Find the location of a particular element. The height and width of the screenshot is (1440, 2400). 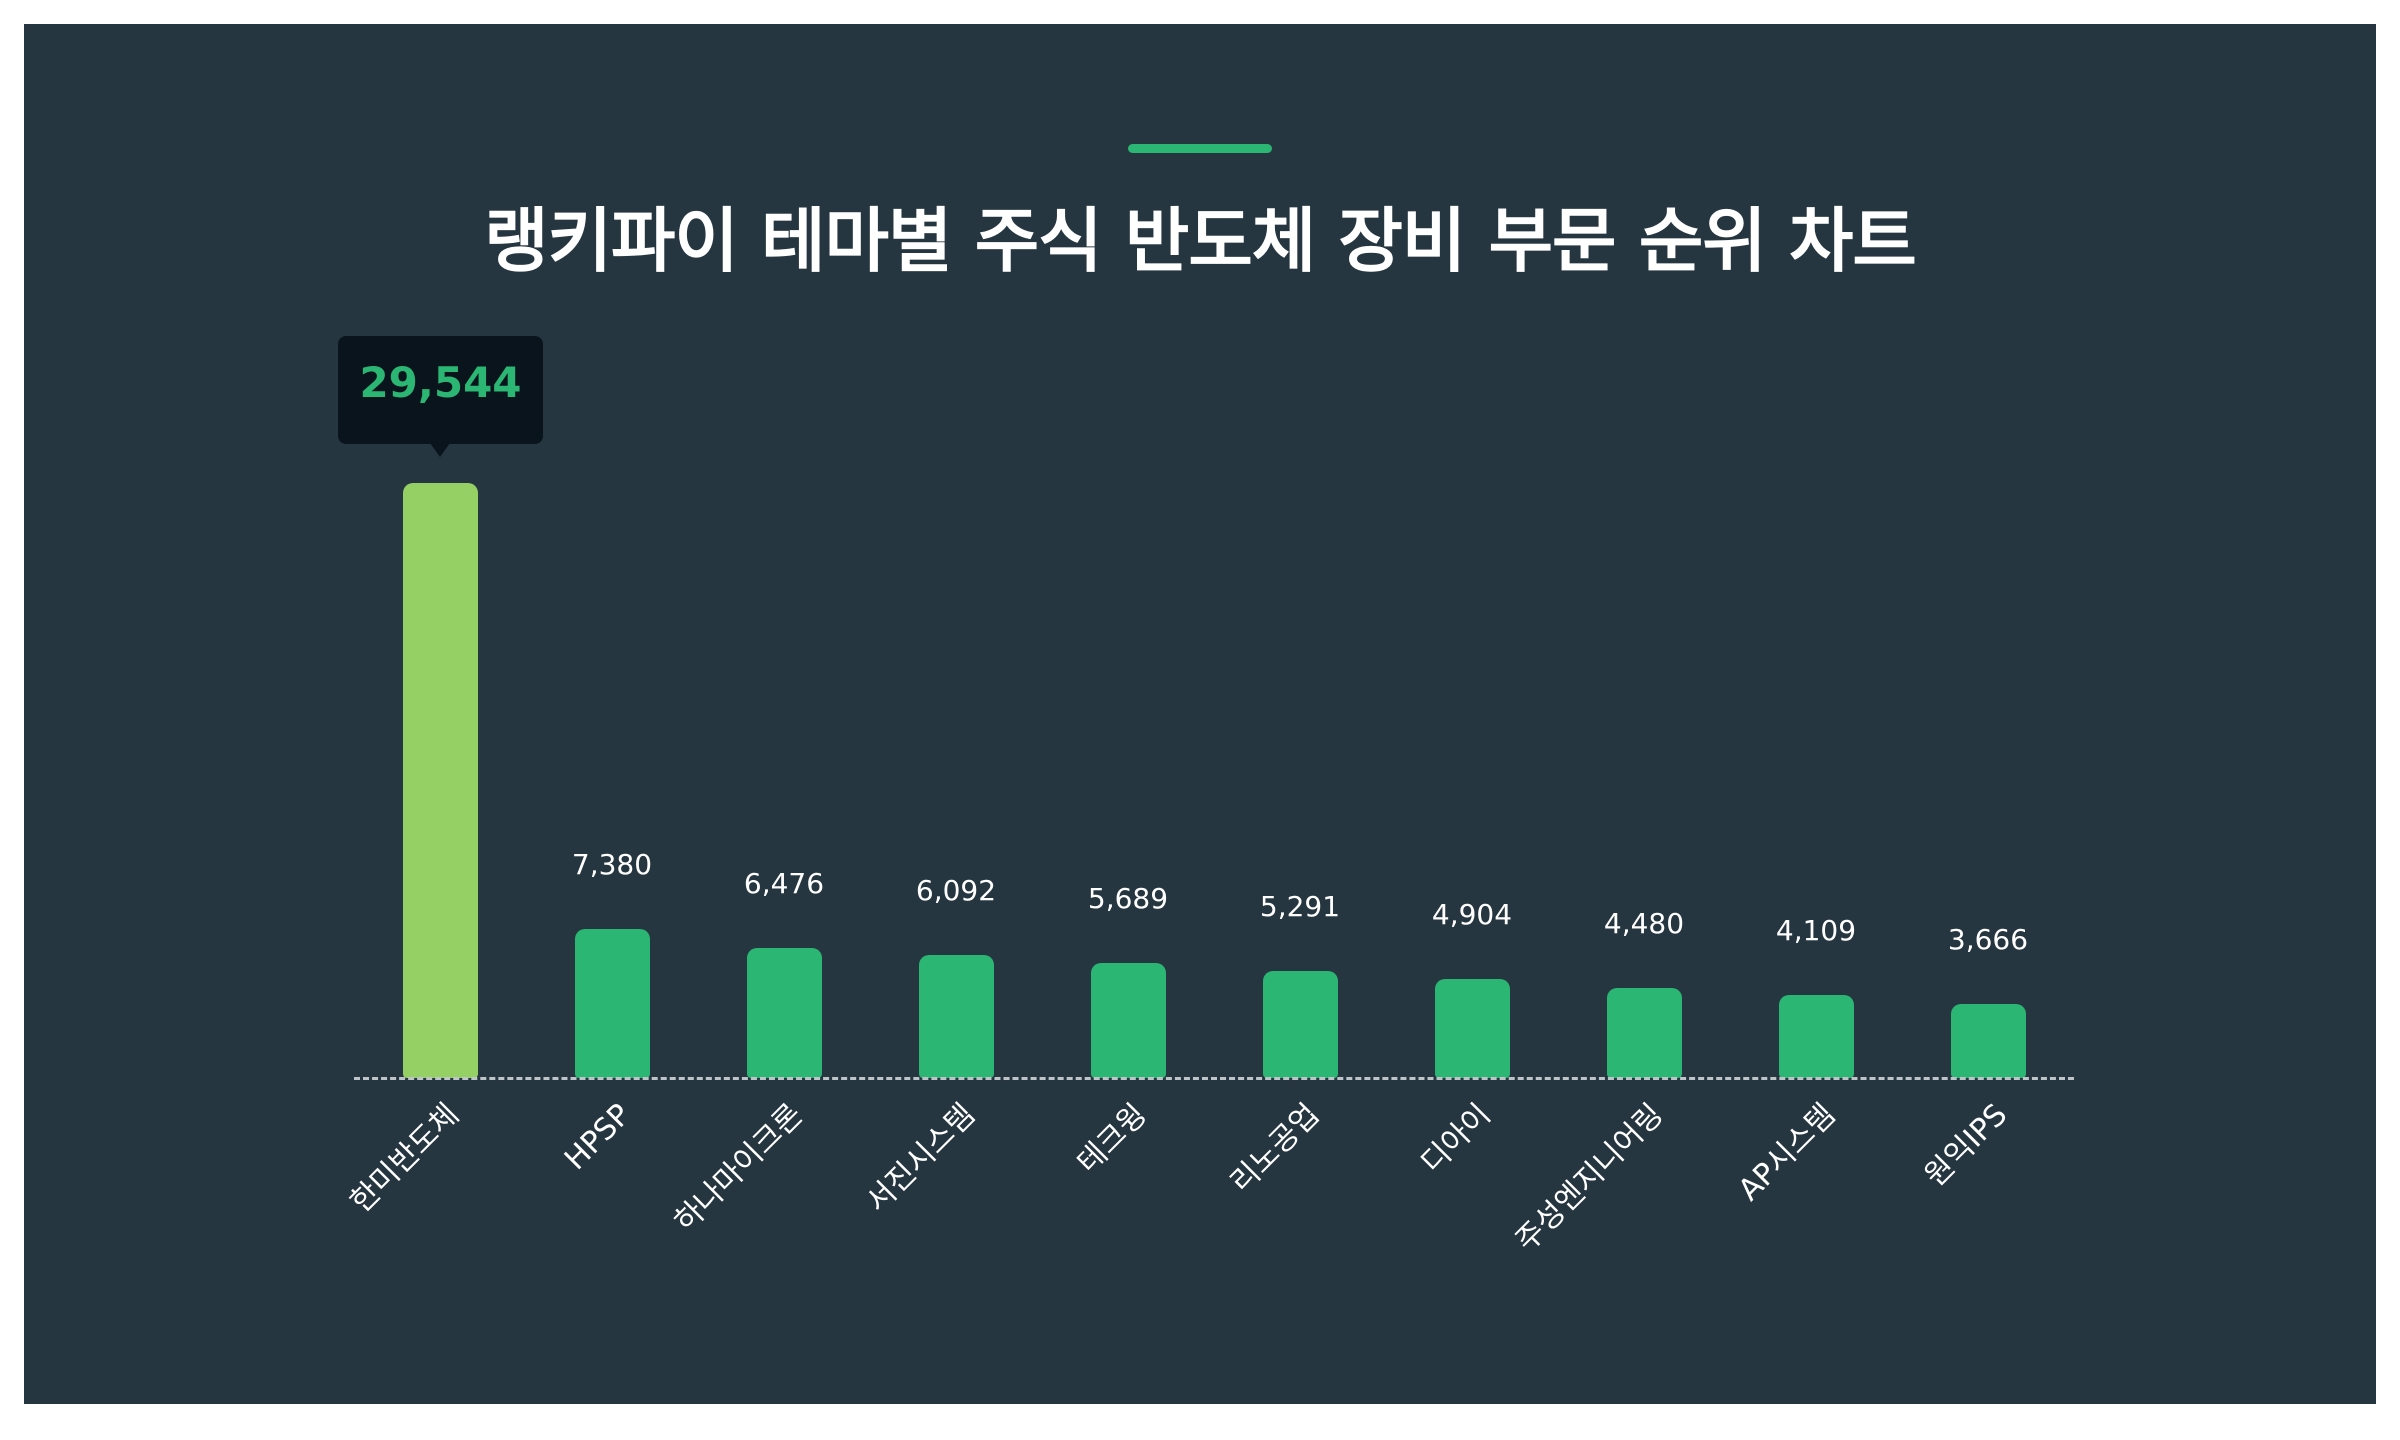

title-accent-line is located at coordinates (1200, 148).